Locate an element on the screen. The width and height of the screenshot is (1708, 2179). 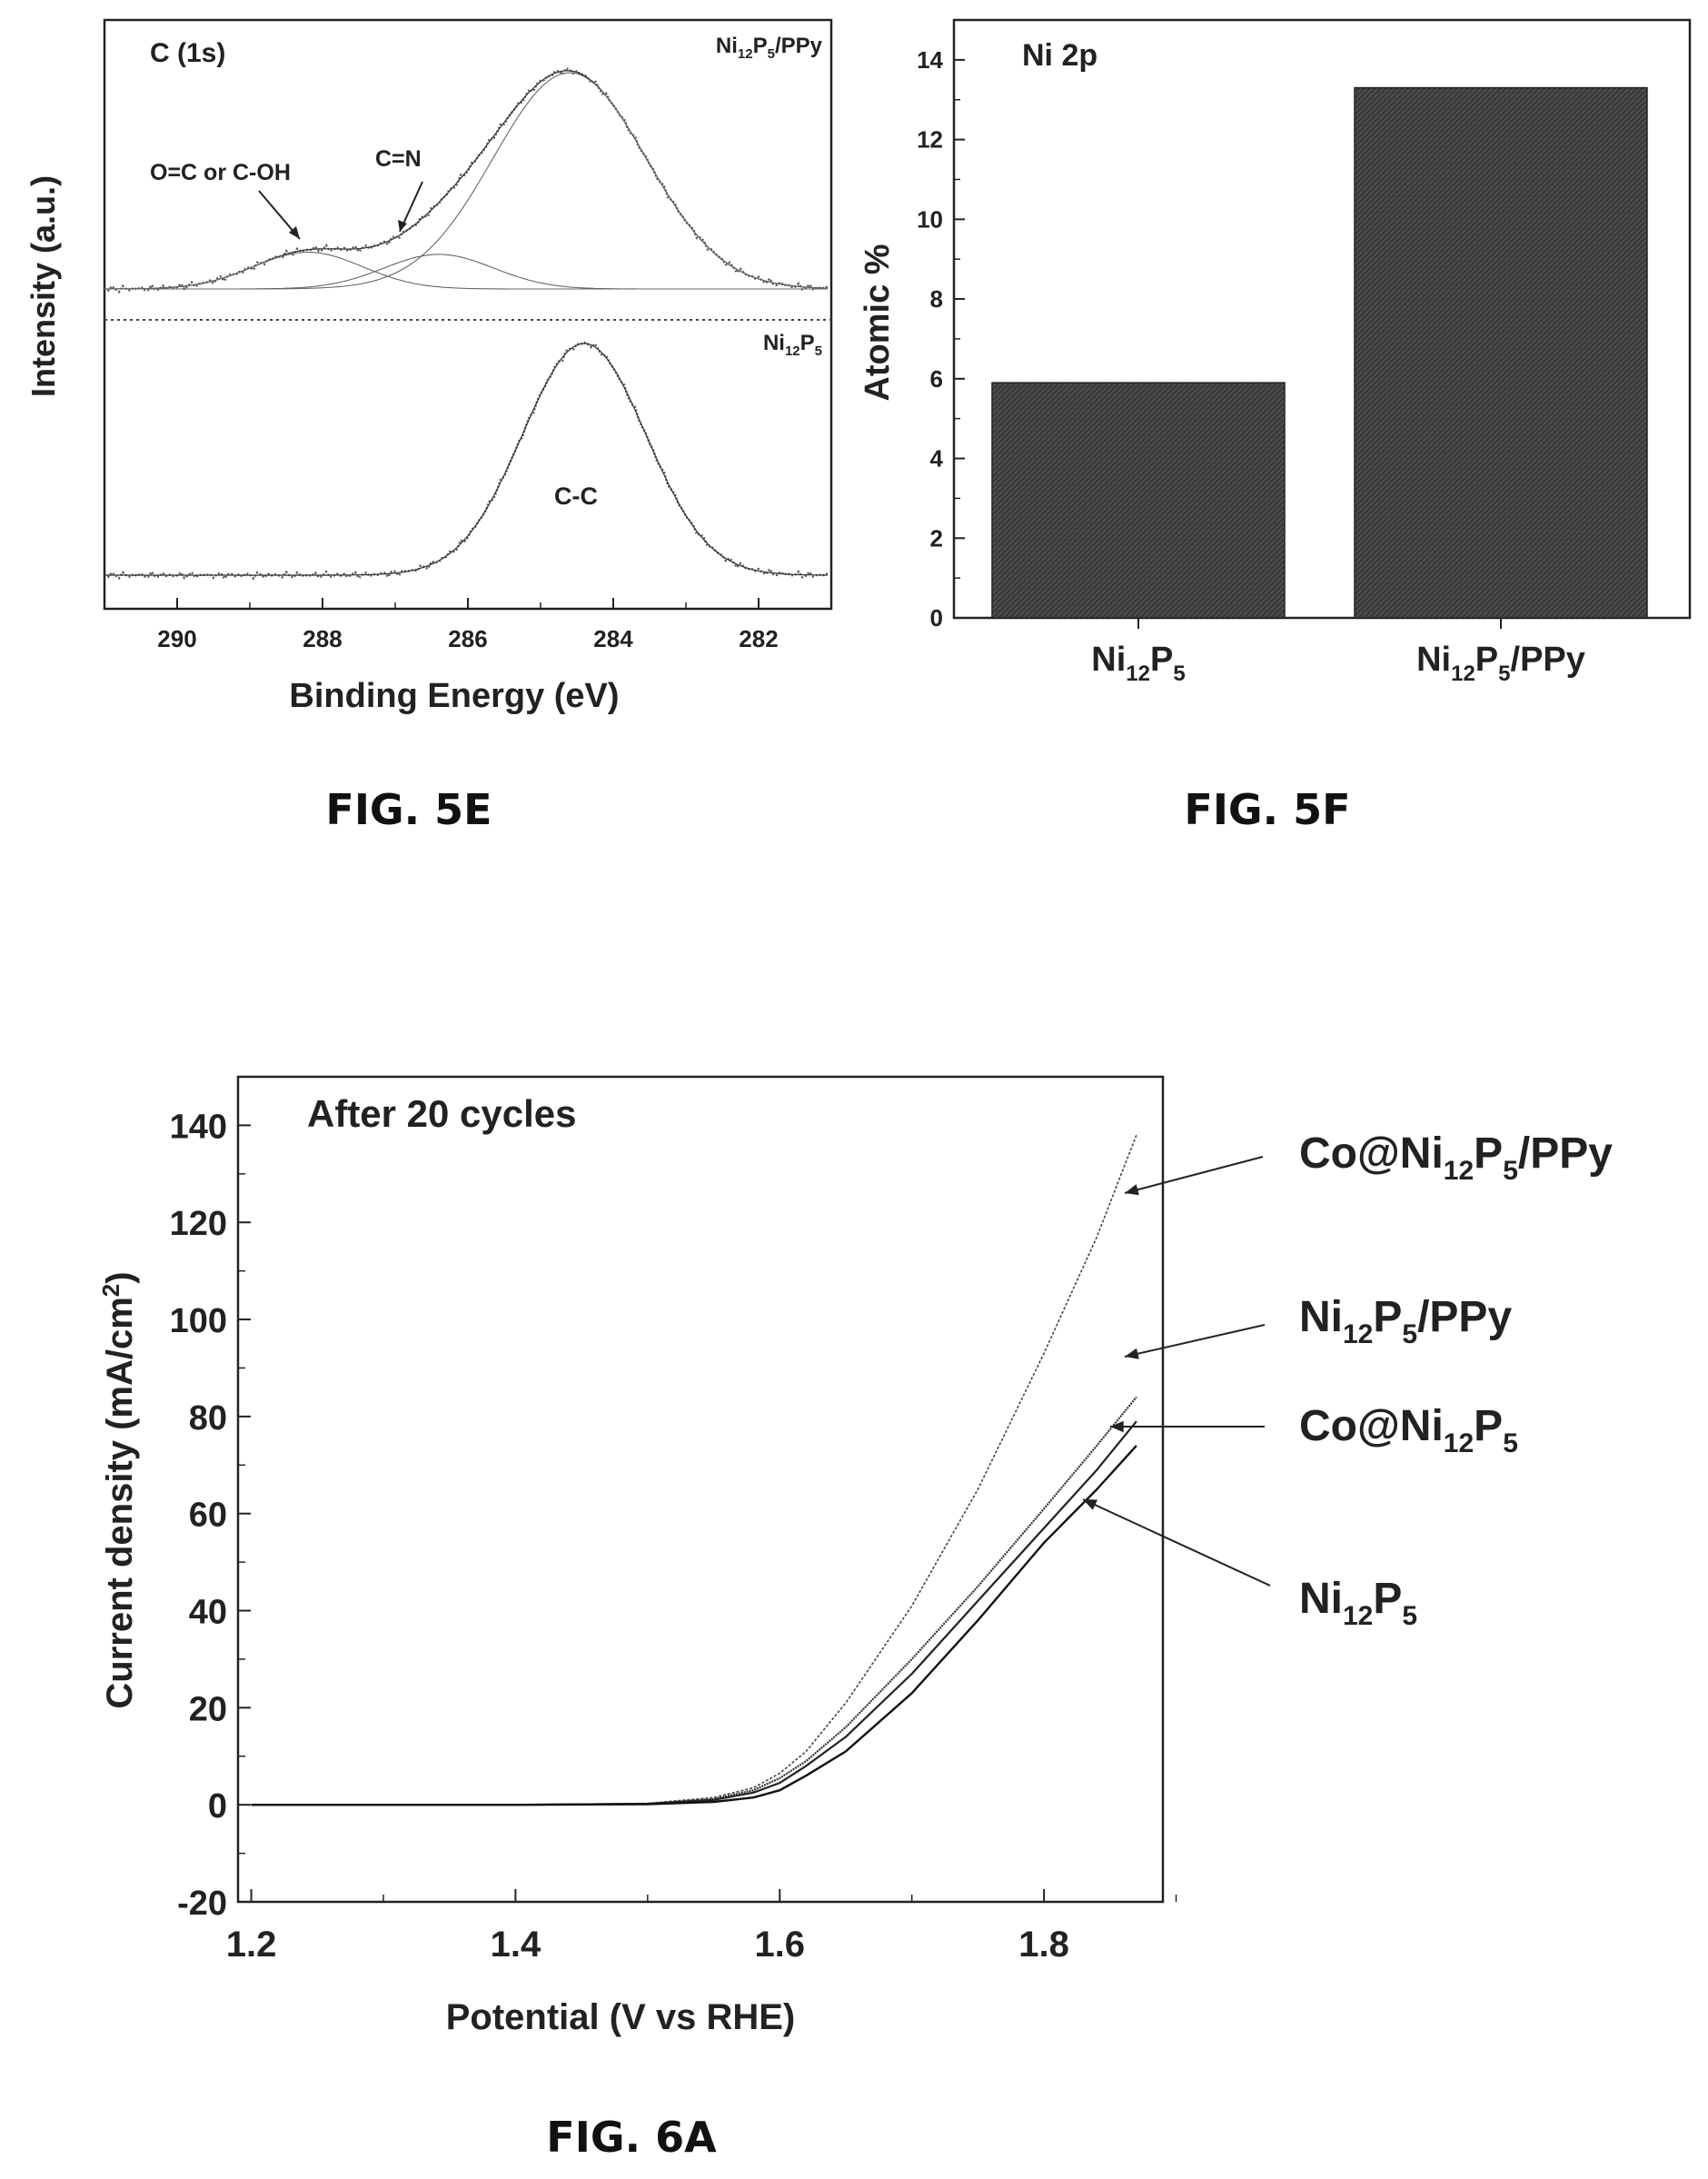
fig5f-category-label-1: Ni12P5/PPy is located at coordinates (1500, 663).